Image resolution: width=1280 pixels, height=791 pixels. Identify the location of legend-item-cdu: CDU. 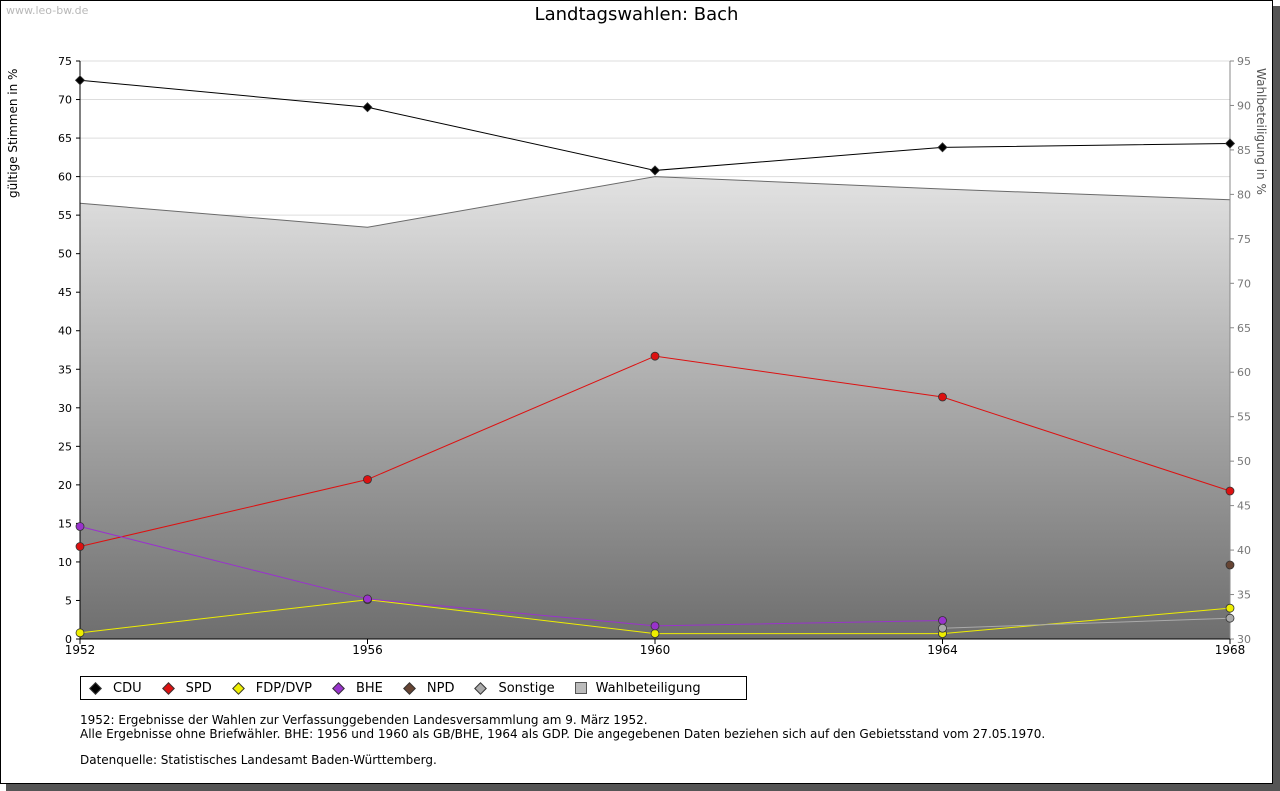
(114, 688).